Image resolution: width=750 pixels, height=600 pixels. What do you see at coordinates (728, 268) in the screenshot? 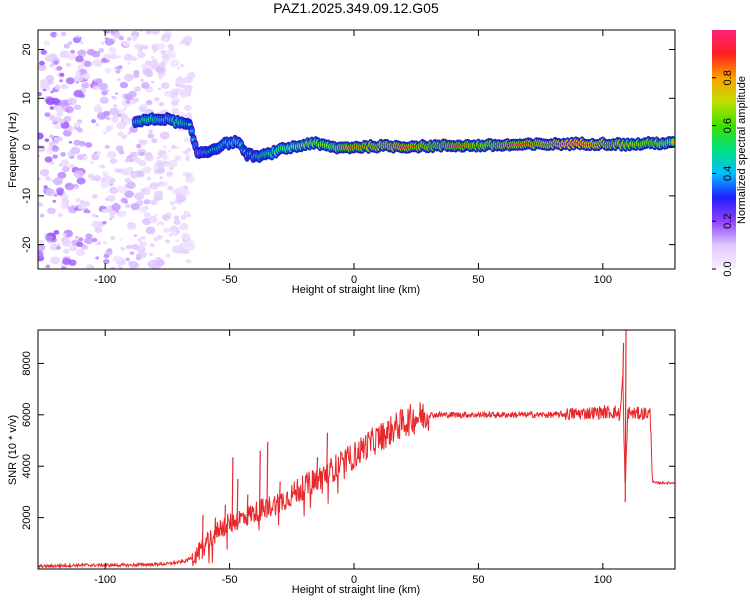
I see `colorbar-tick-label: 0.0` at bounding box center [728, 268].